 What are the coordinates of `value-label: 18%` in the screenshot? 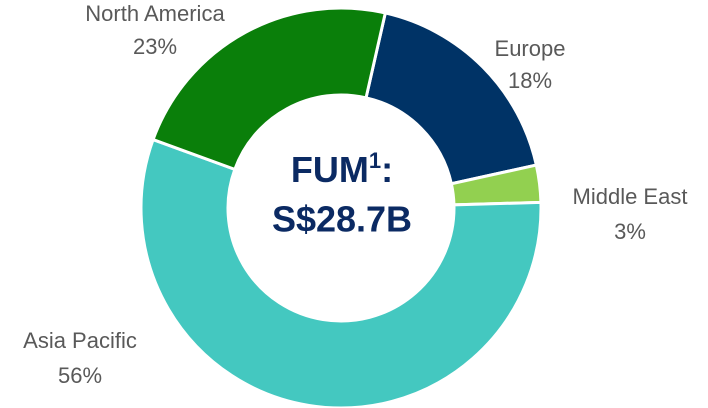 It's located at (530, 80).